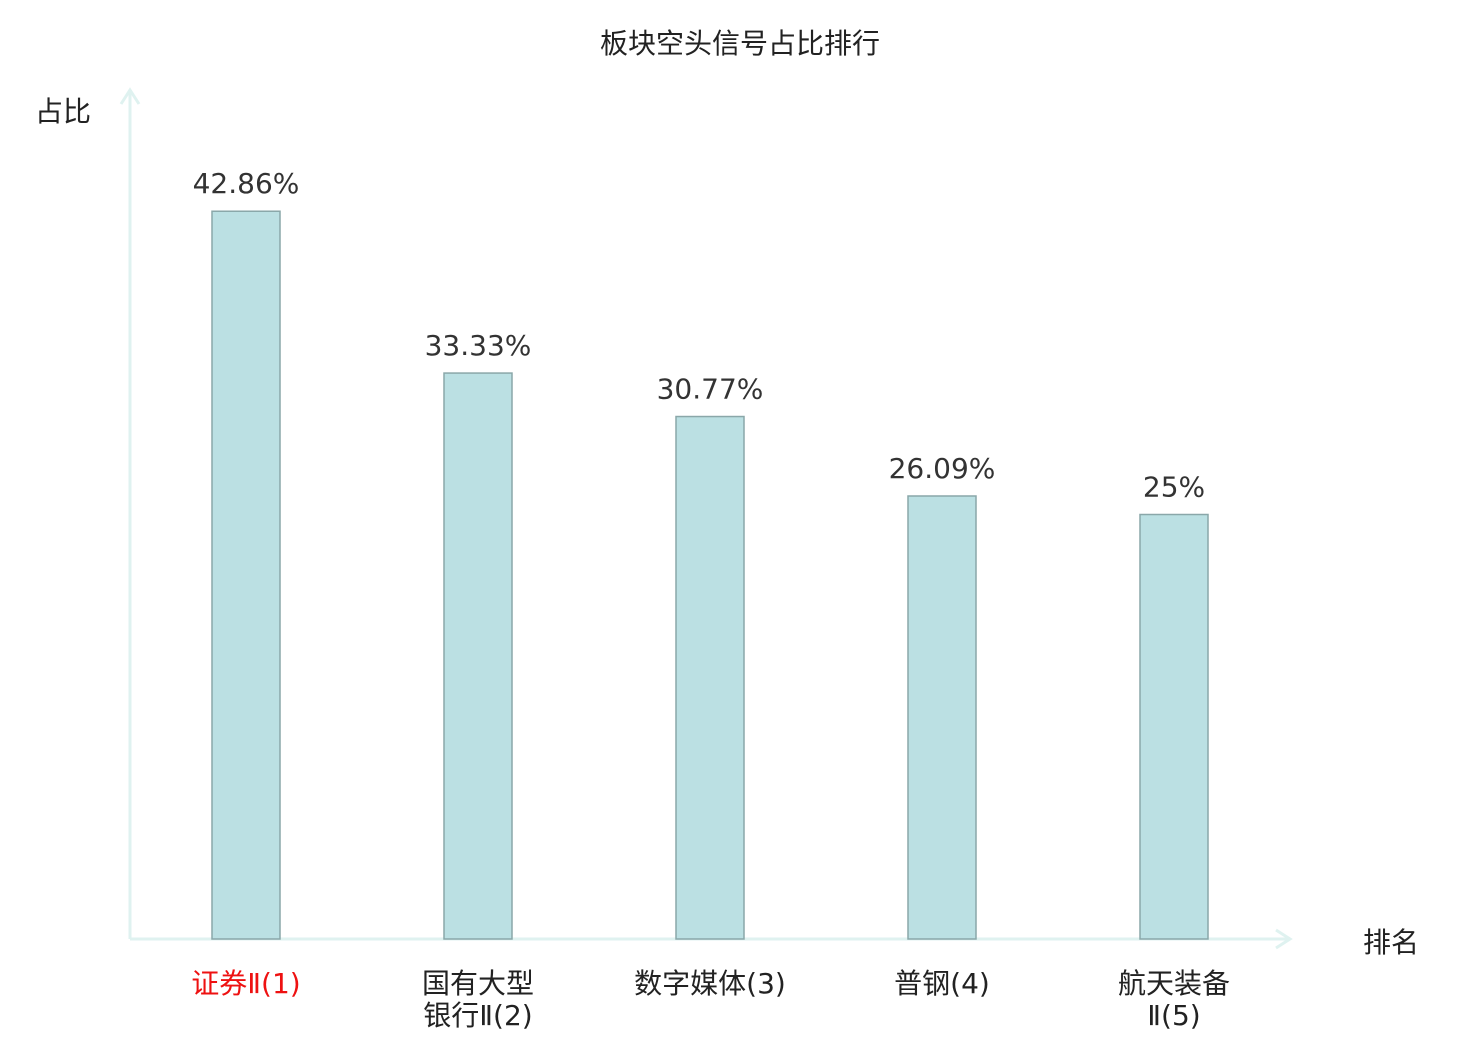  Describe the element at coordinates (130, 96) in the screenshot. I see `y-axis-arrow-icon` at that location.